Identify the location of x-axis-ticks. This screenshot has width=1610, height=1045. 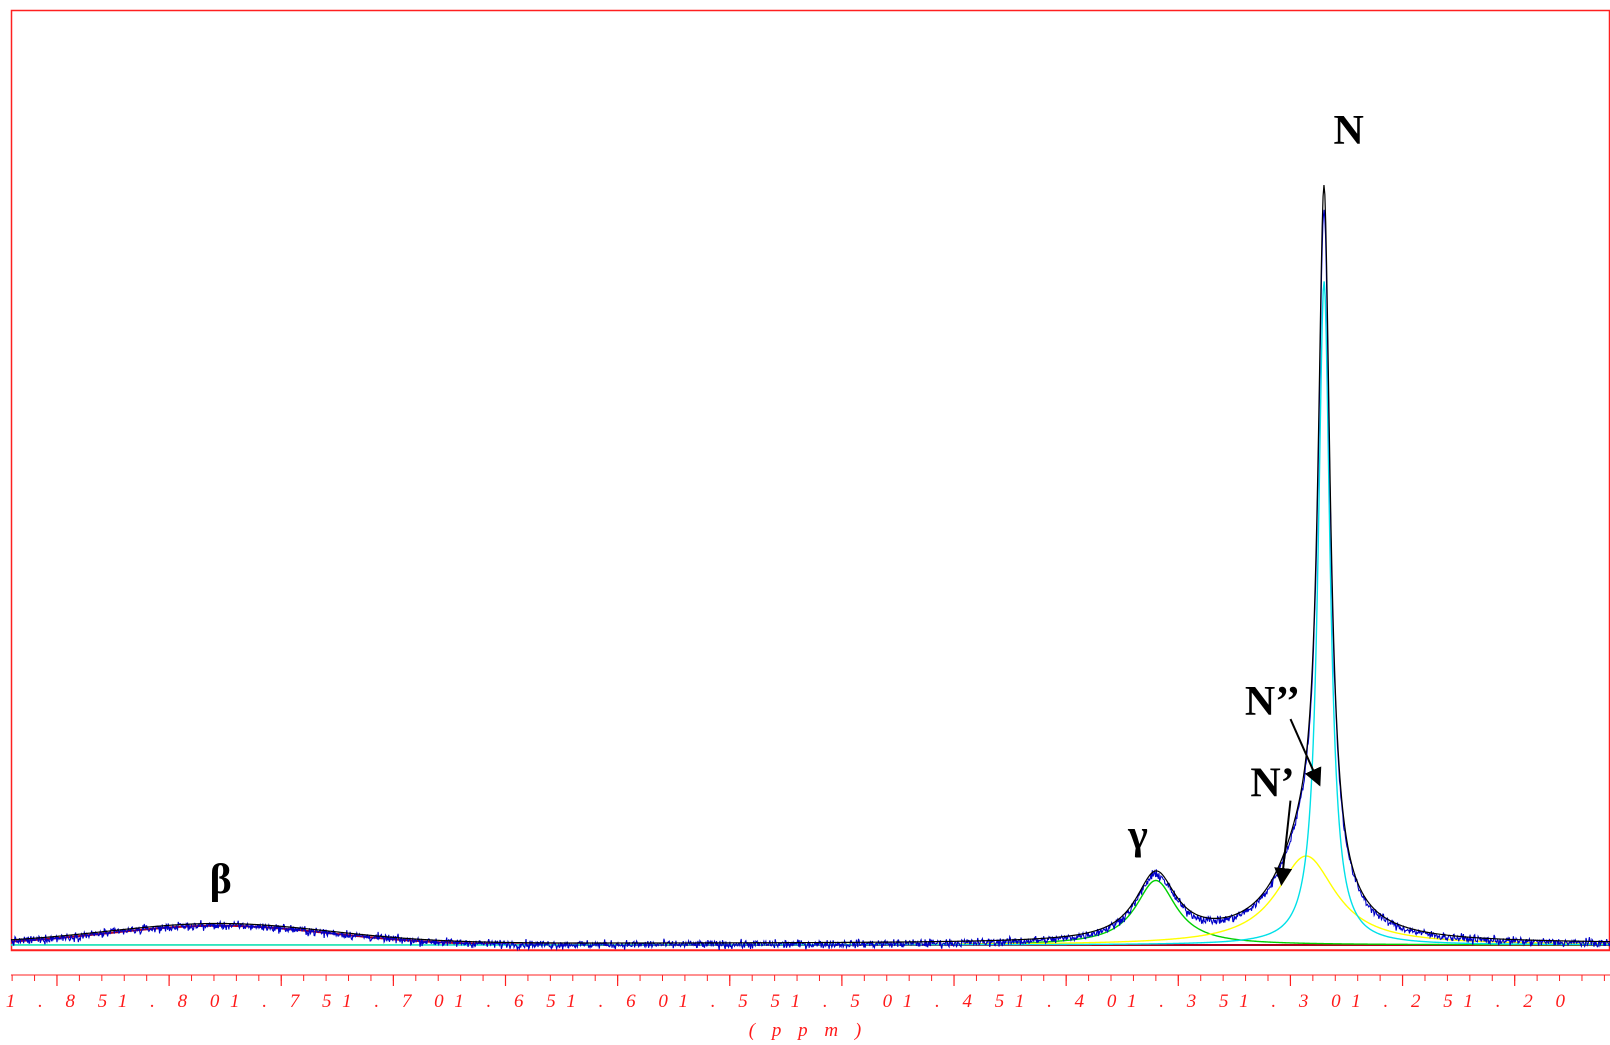
(808, 980).